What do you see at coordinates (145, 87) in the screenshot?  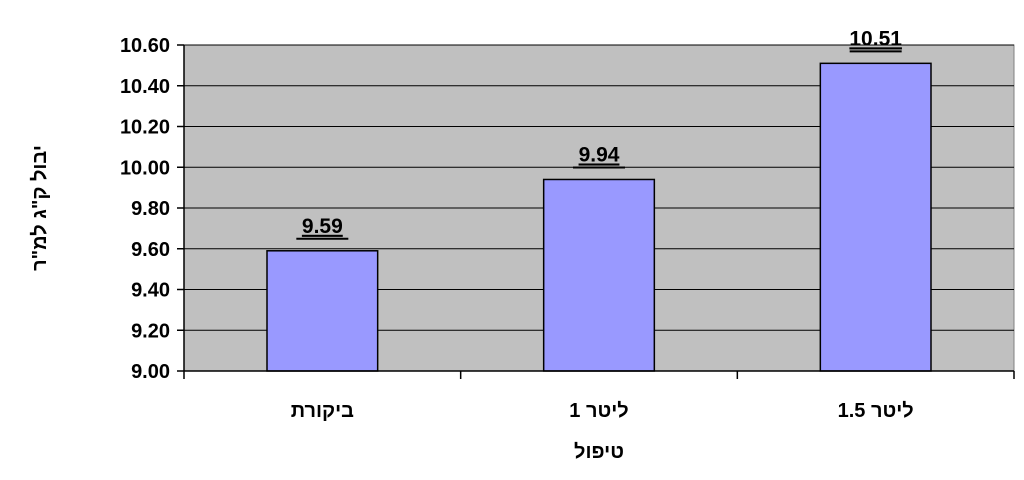 I see `y-tick-label: 10.40` at bounding box center [145, 87].